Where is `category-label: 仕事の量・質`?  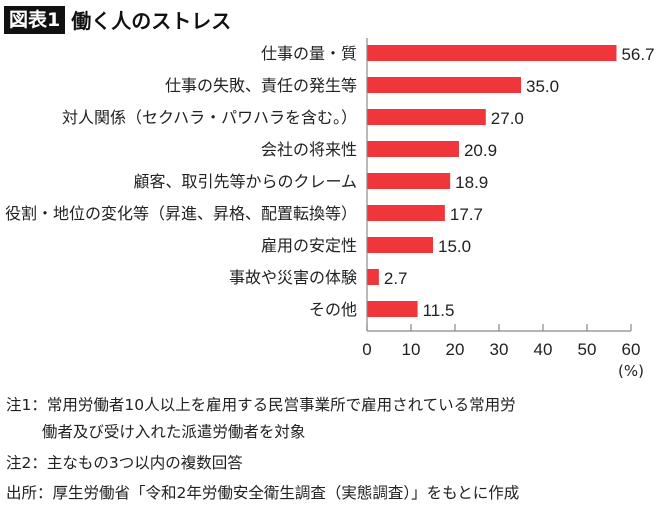
category-label: 仕事の量・質 is located at coordinates (309, 53).